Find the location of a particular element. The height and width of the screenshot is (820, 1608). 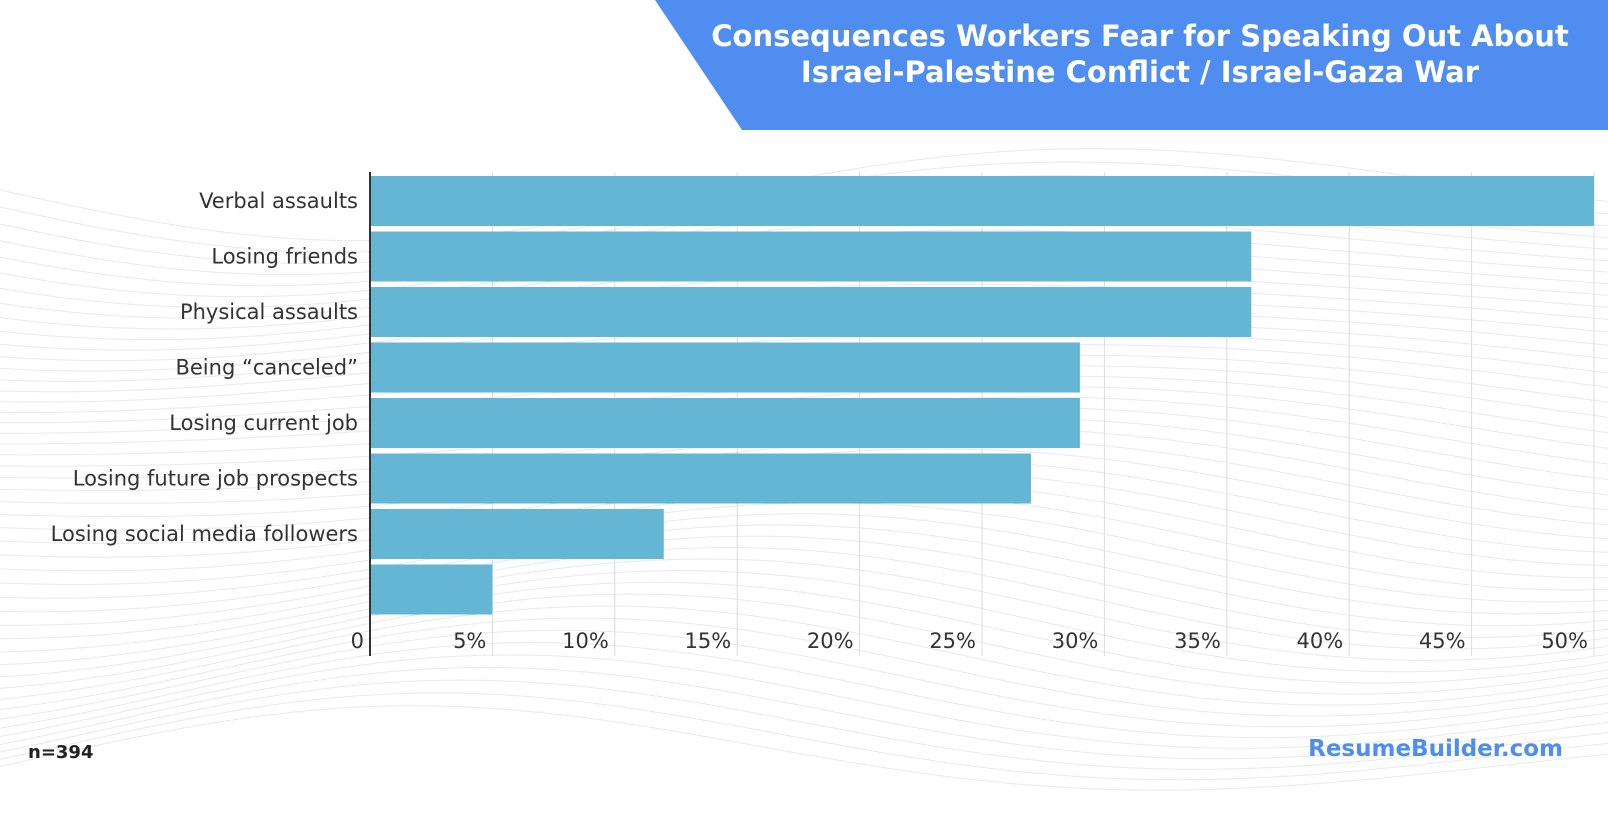

brand-logo-text: ResumeBuilder.com is located at coordinates (1435, 749).